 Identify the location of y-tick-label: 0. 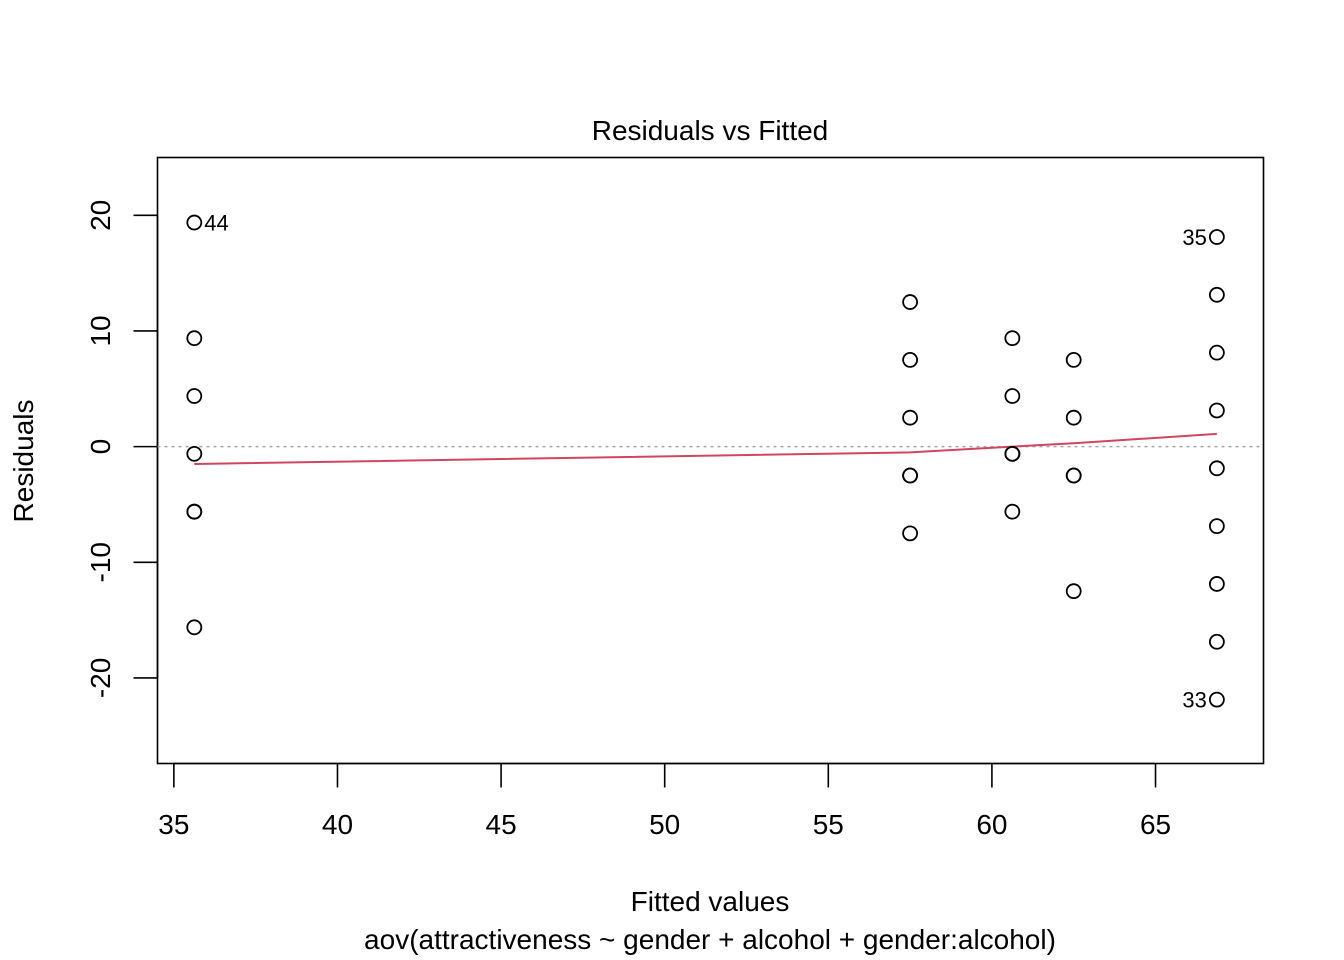
(100, 447).